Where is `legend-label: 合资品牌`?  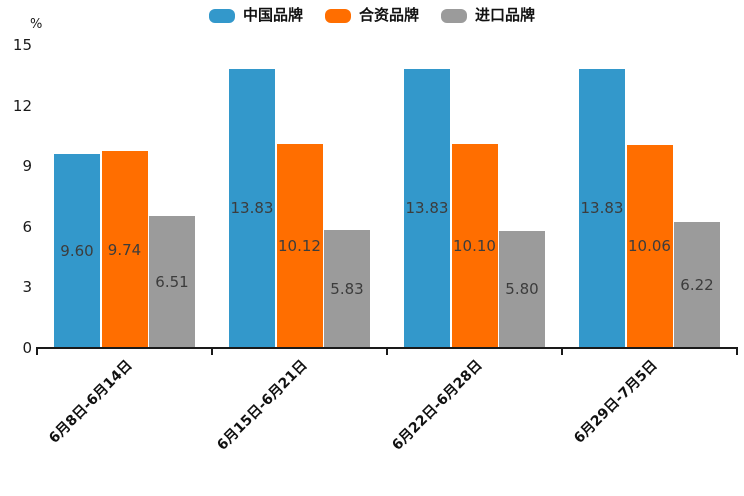
legend-label: 合资品牌 is located at coordinates (388, 15).